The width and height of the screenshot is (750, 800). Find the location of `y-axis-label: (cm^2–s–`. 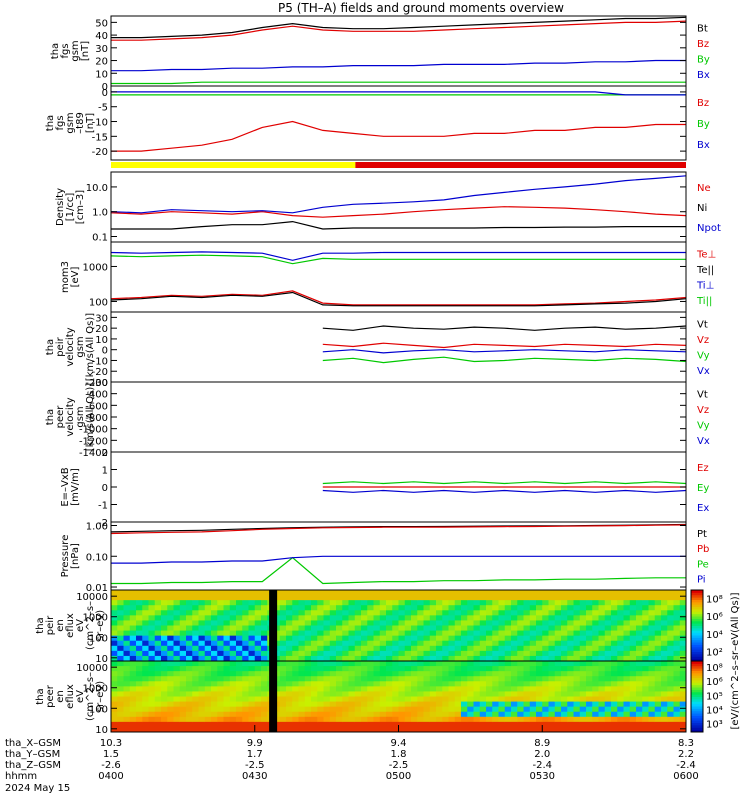

y-axis-label: (cm^2–s– is located at coordinates (90, 625).